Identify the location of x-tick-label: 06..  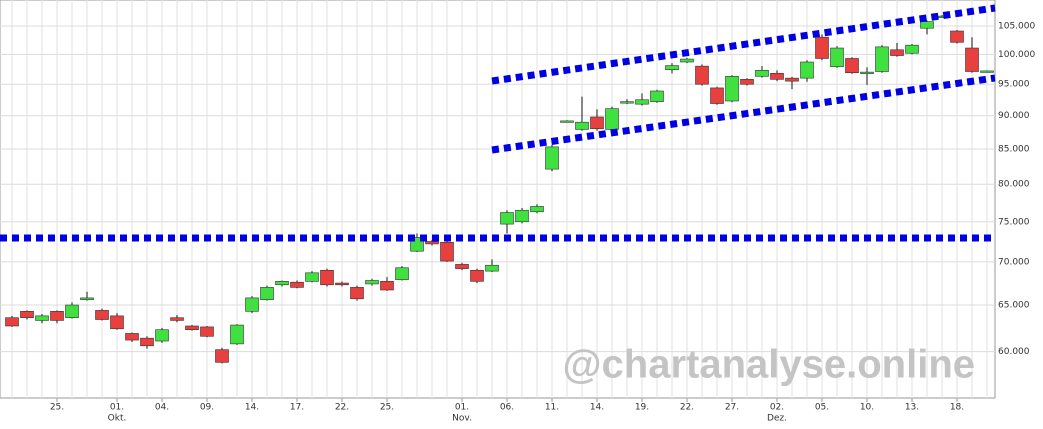
(507, 408).